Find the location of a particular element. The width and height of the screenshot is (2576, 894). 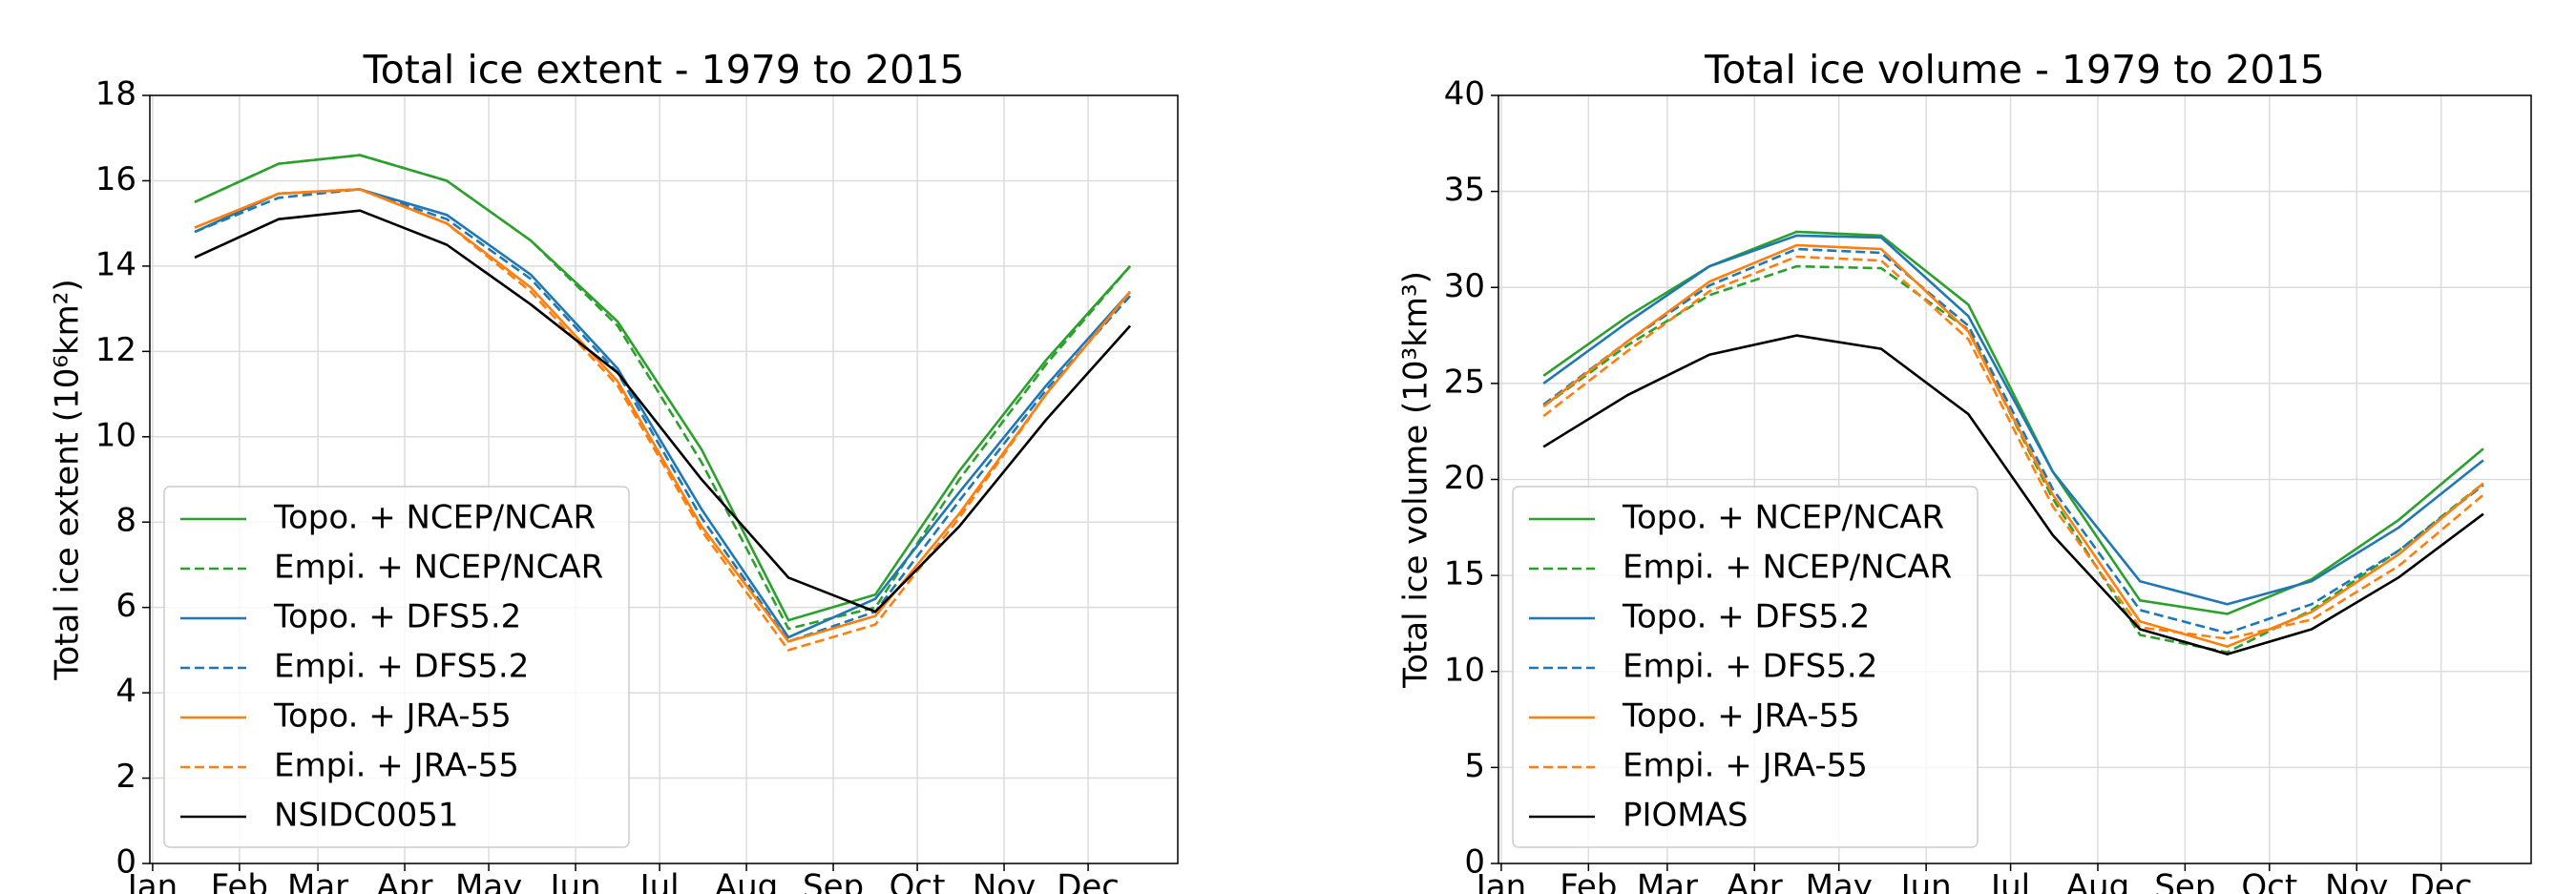

chart-title: Total ice extent - 1979 to 2015 is located at coordinates (664, 70).